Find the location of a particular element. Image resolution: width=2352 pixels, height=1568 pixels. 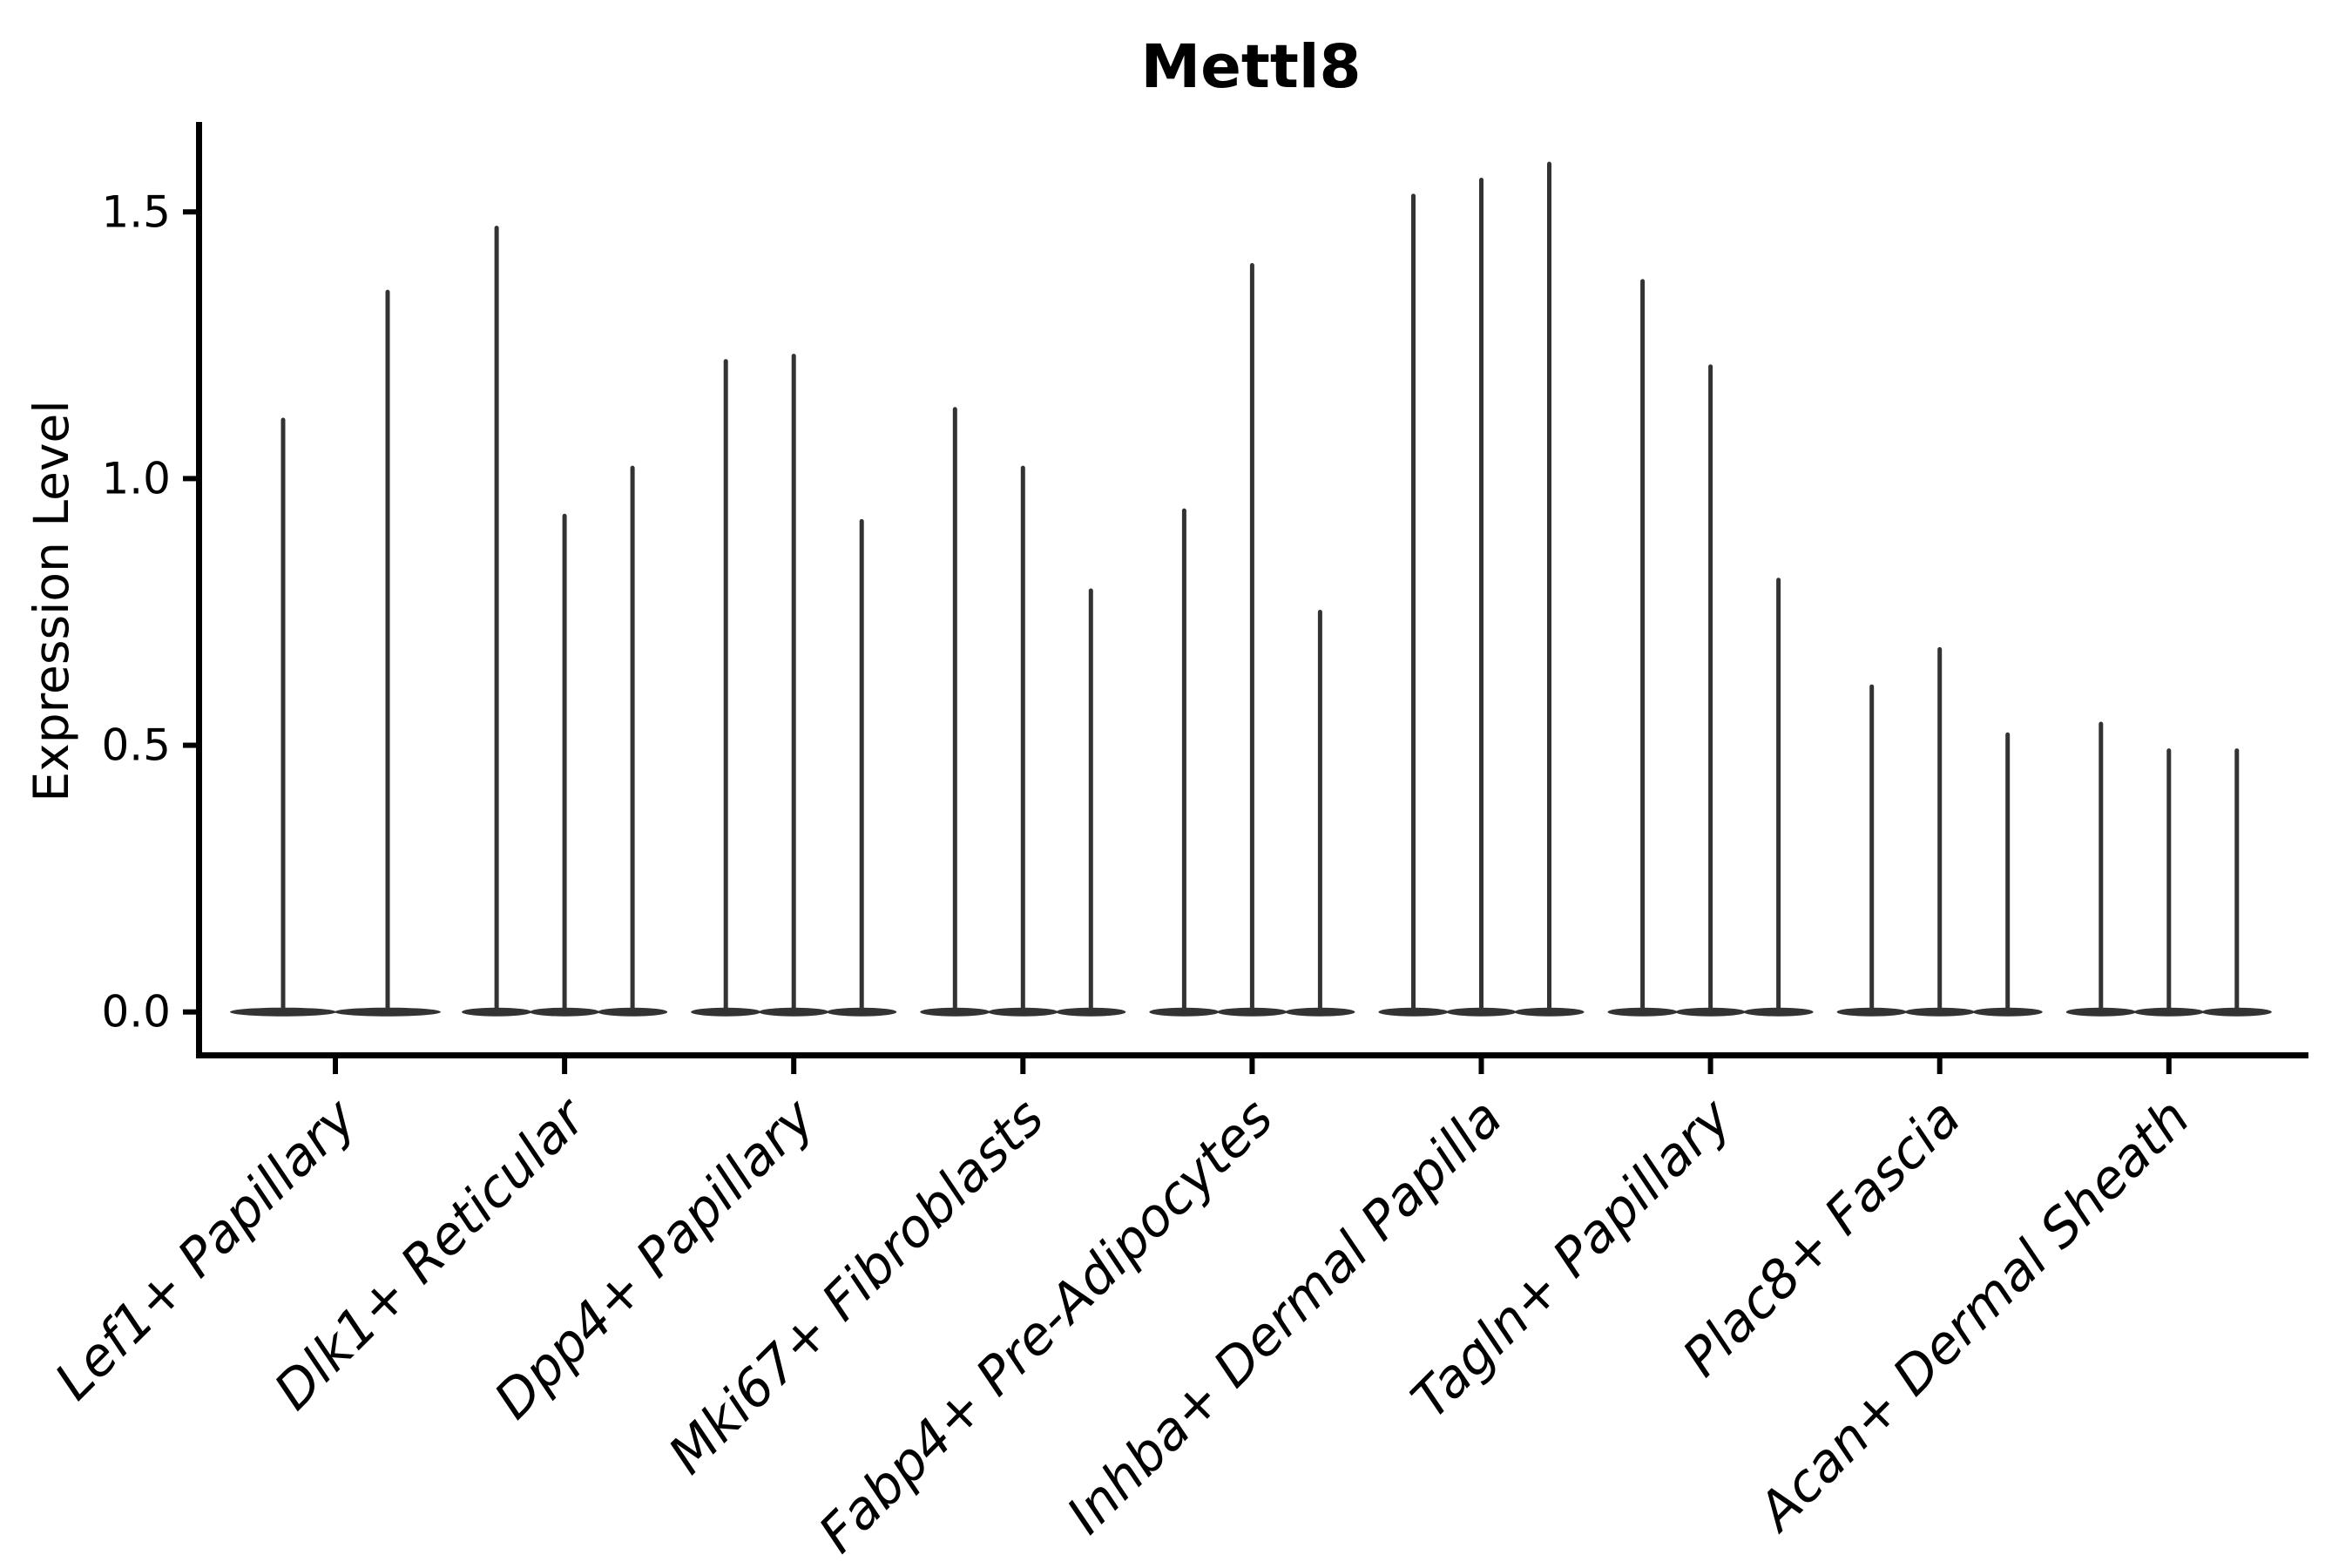

x-tick-label: Inhba+ Dermal Papilla is located at coordinates (1285, 1316).